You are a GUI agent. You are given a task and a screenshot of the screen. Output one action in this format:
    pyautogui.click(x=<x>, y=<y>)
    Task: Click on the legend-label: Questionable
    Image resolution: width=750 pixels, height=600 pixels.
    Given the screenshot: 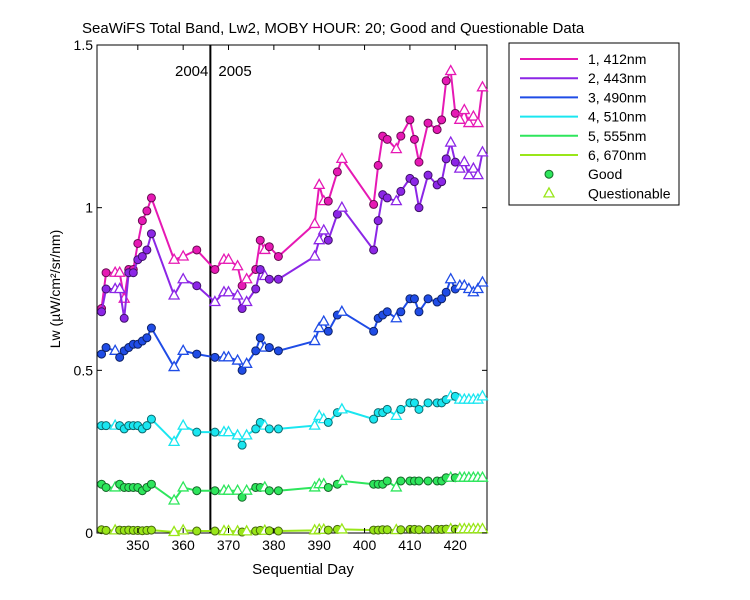 What is the action you would take?
    pyautogui.click(x=629, y=193)
    